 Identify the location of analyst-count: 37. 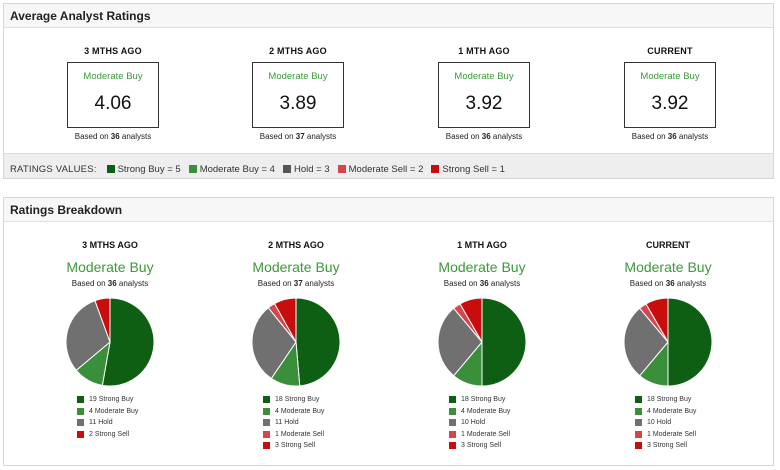
(298, 283).